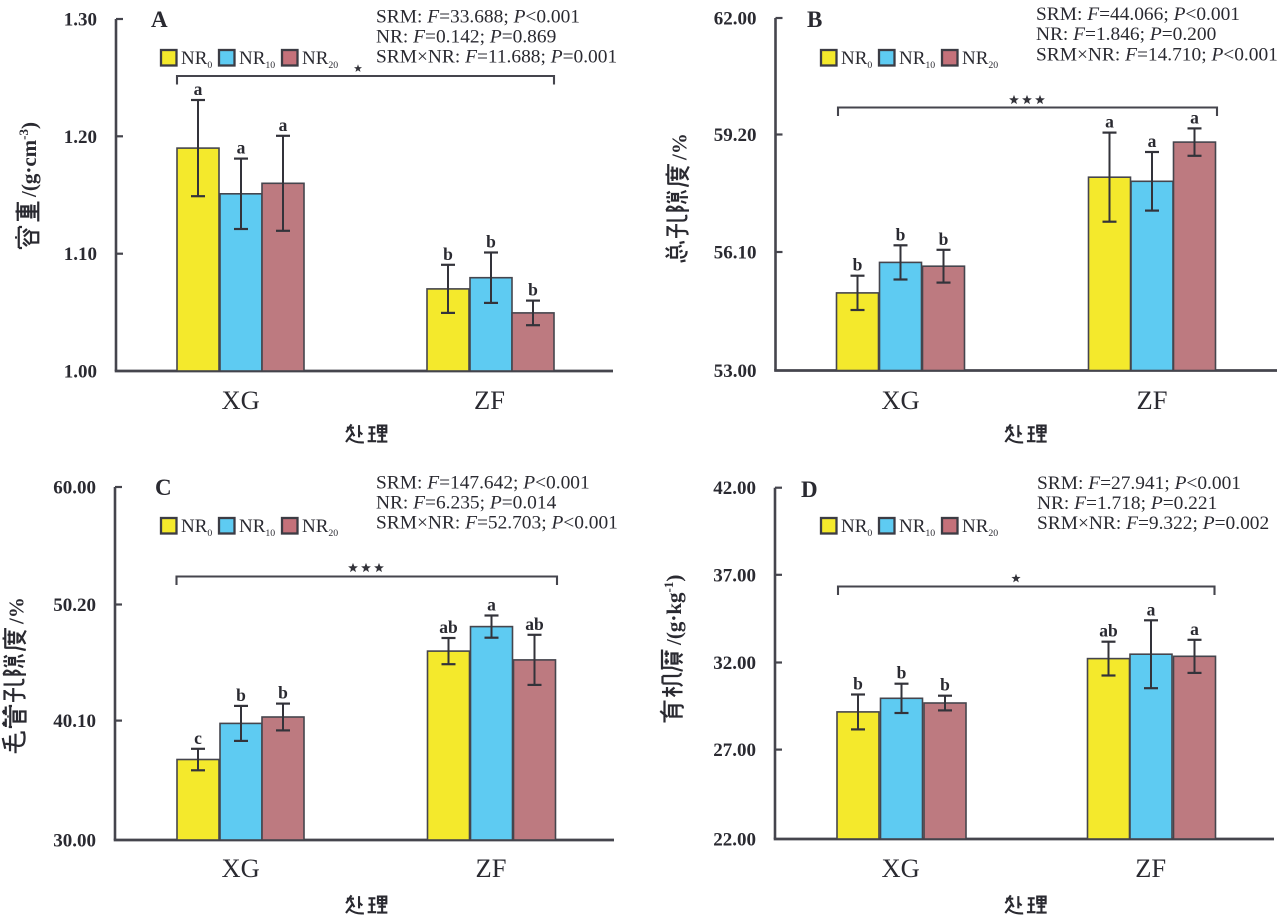  I want to click on svg-text: SRM×NR: F=9.322; P=0.002, so click(1153, 523).